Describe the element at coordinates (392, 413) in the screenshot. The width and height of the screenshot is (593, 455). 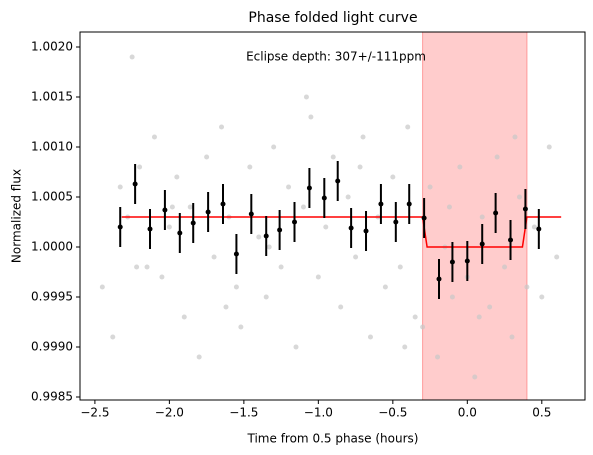
I see `x-tick-label: −0.5` at that location.